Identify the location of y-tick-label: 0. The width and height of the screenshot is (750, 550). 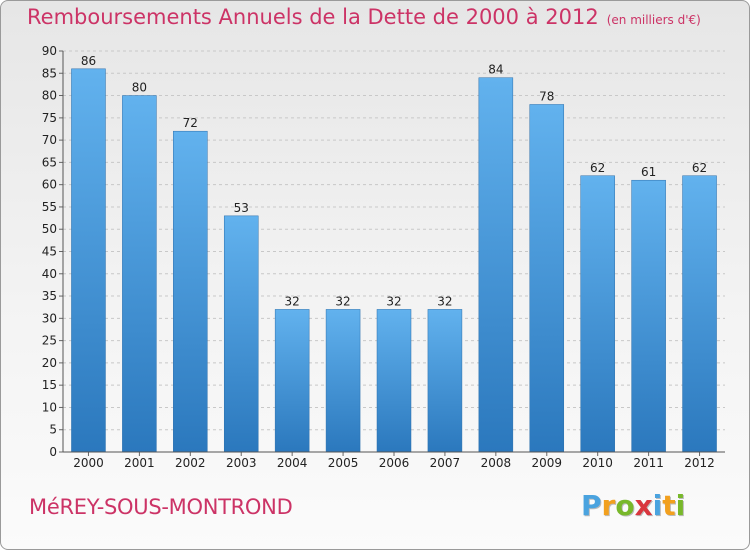
(53, 452).